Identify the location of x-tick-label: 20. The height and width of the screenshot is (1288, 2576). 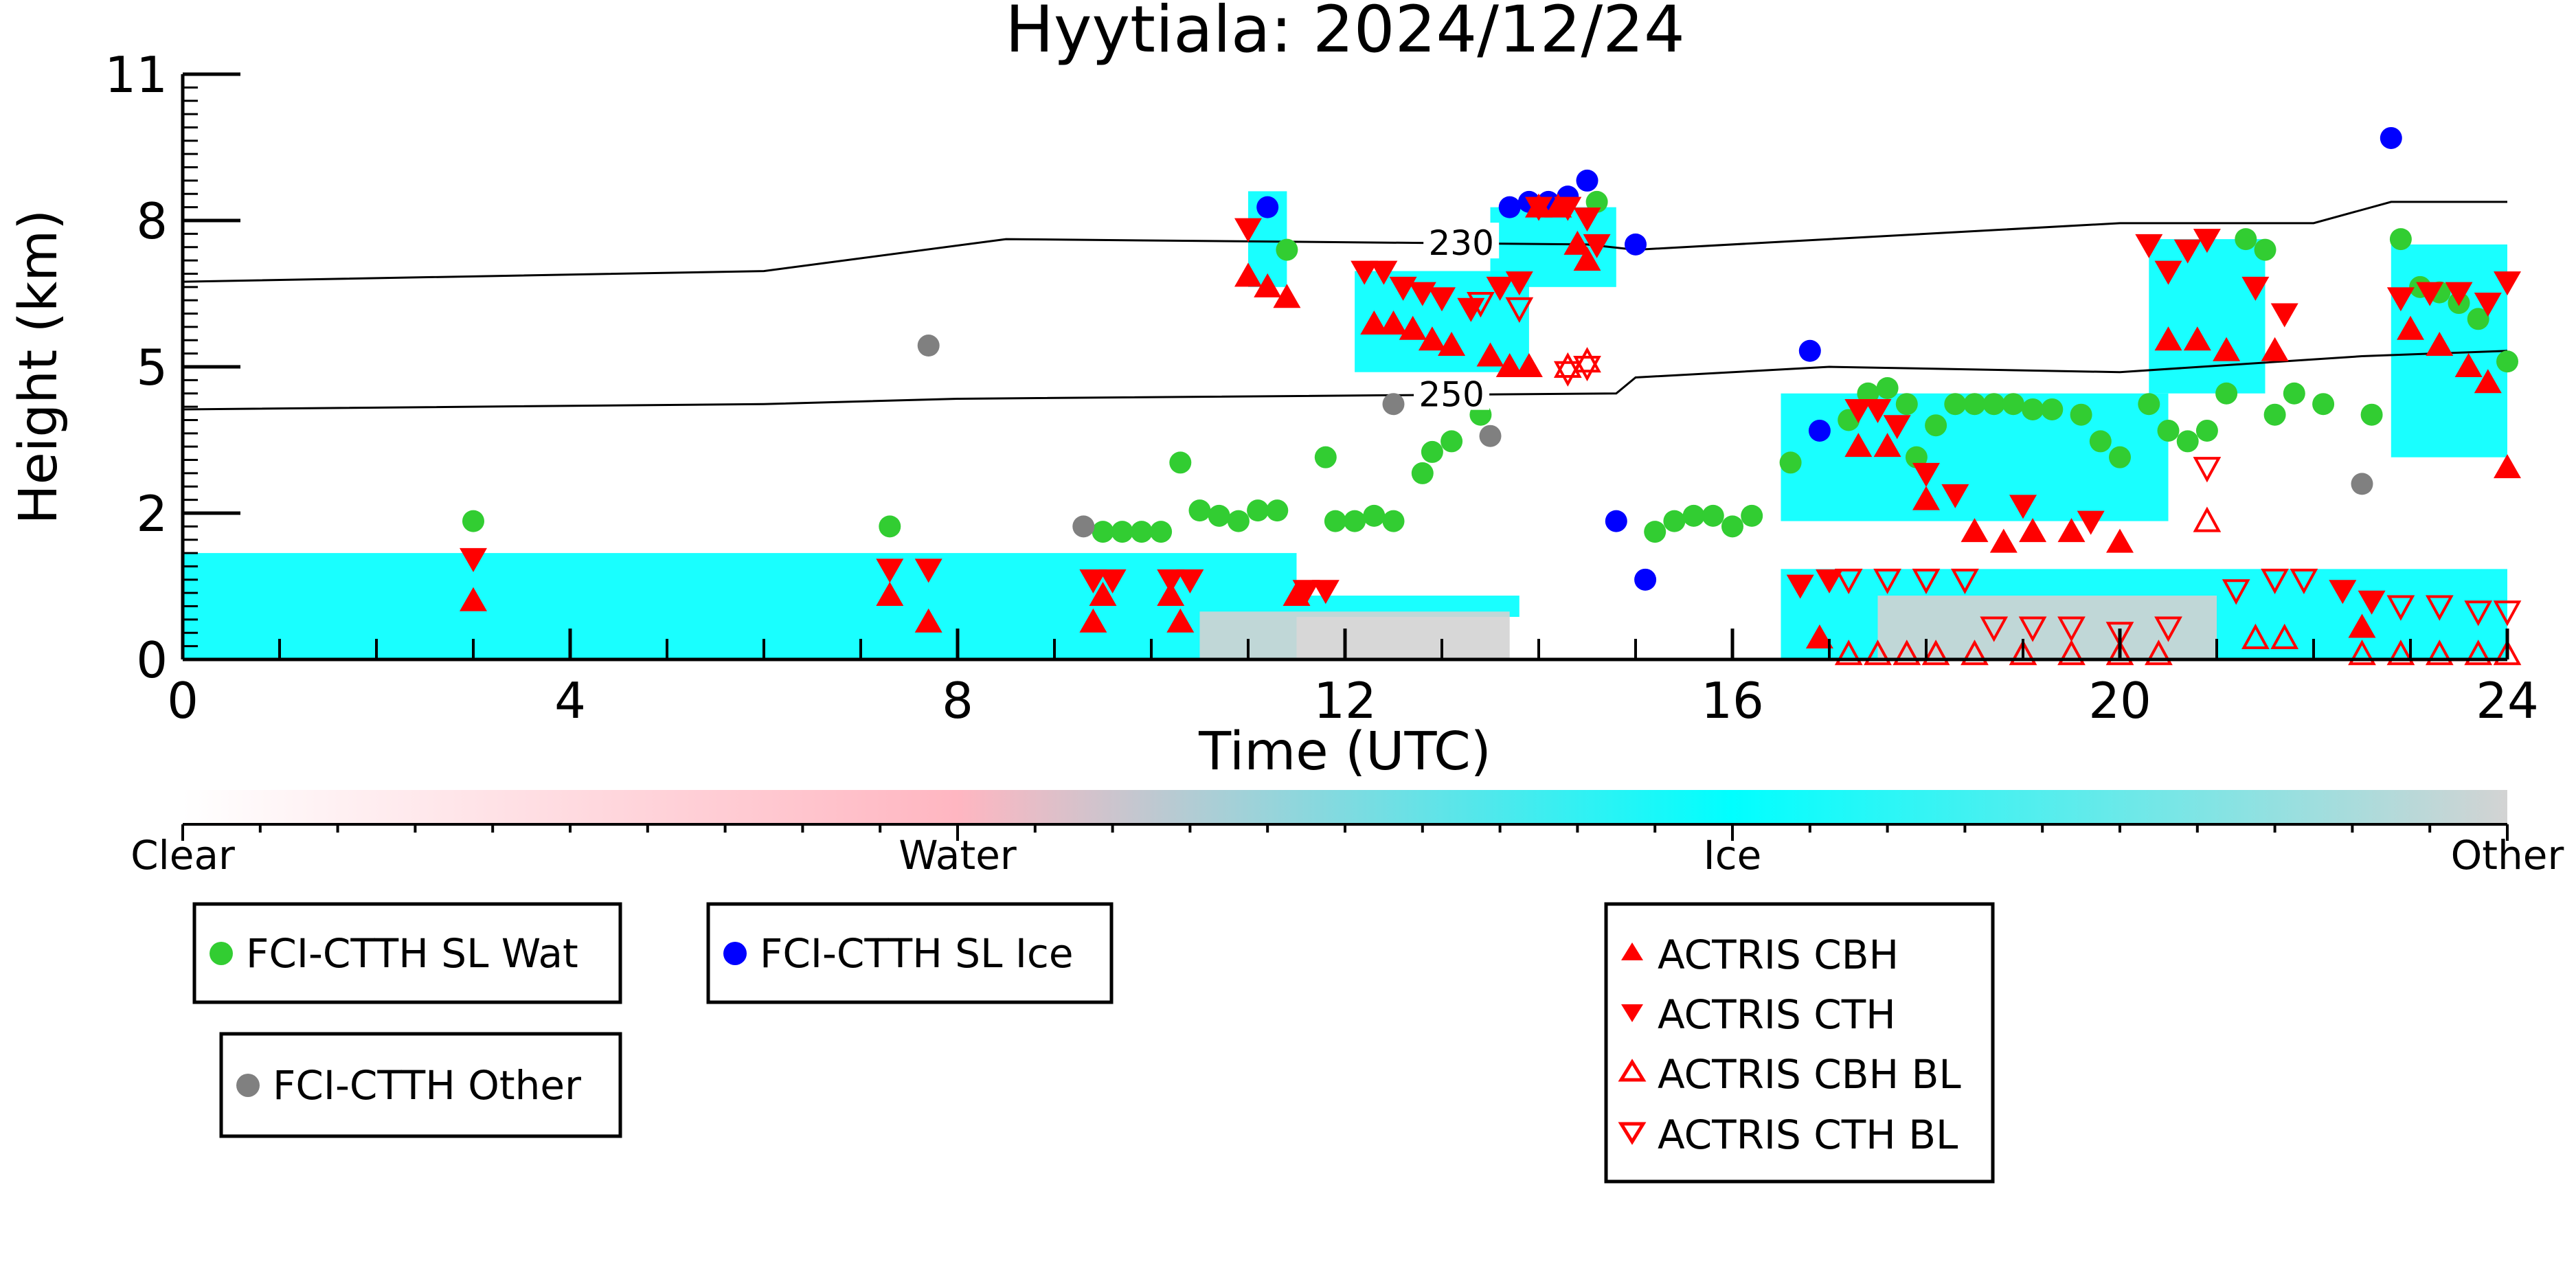
(2119, 701).